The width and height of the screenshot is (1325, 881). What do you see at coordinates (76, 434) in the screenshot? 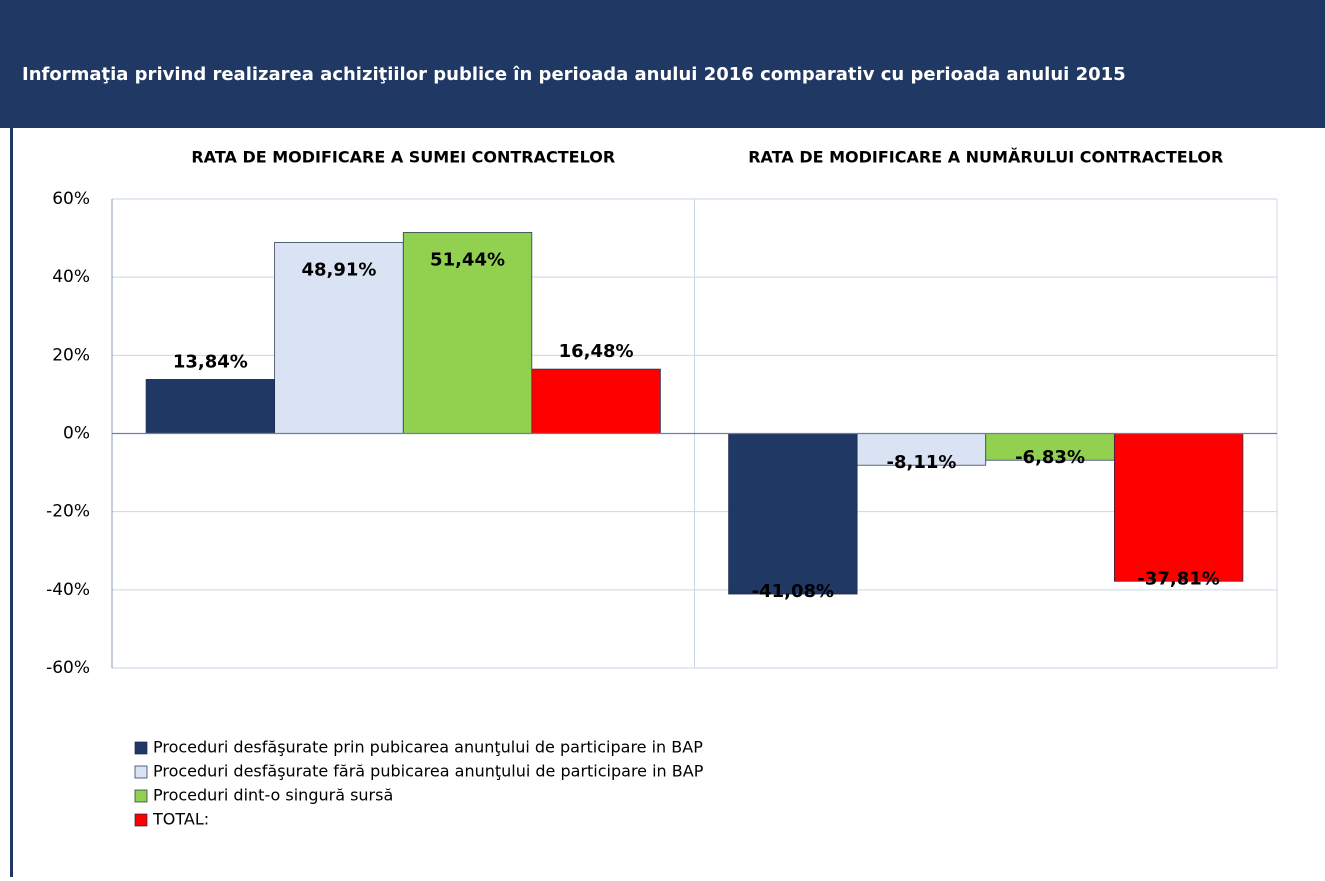
I see `y-tick-label: 0%` at bounding box center [76, 434].